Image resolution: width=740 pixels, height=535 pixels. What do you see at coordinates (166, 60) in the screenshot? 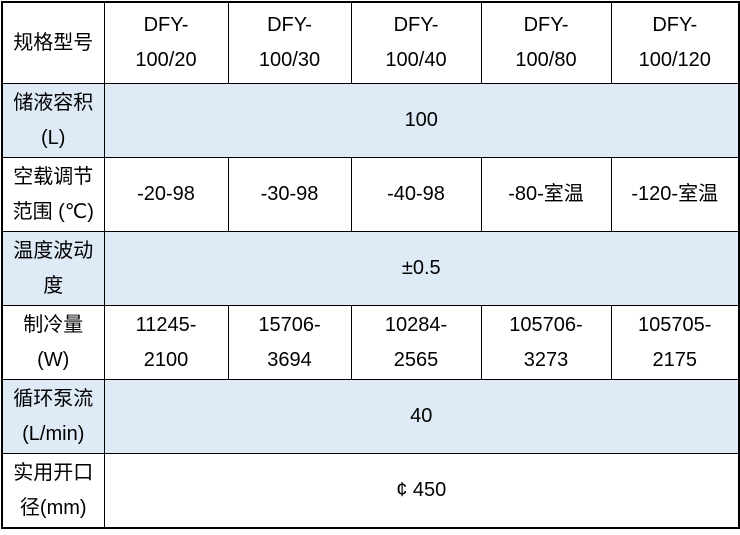
I see `model-line-2: 100/20` at bounding box center [166, 60].